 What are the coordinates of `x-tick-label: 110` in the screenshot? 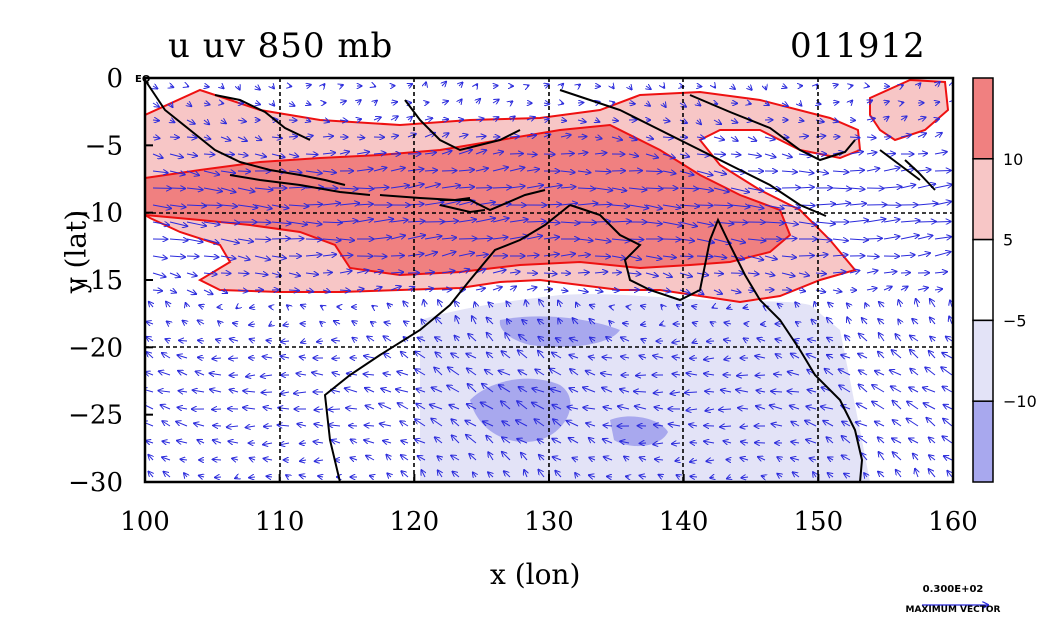 It's located at (280, 522).